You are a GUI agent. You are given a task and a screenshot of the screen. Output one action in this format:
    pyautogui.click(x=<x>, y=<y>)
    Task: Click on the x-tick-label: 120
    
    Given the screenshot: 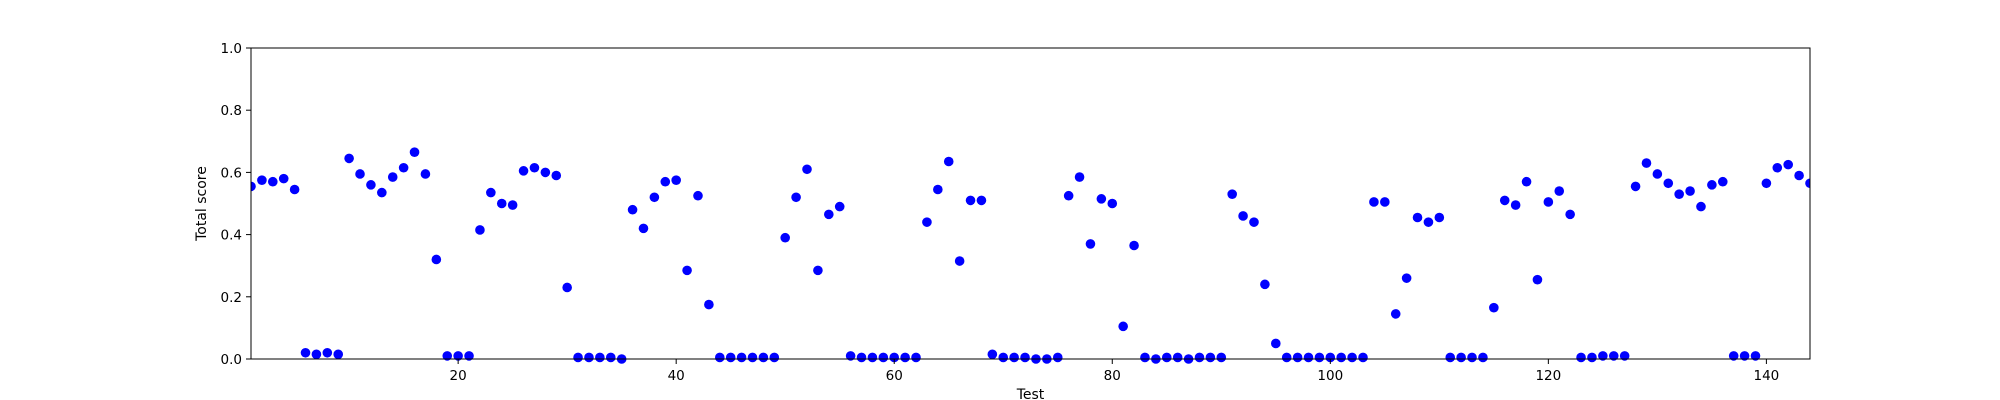 What is the action you would take?
    pyautogui.click(x=1548, y=376)
    